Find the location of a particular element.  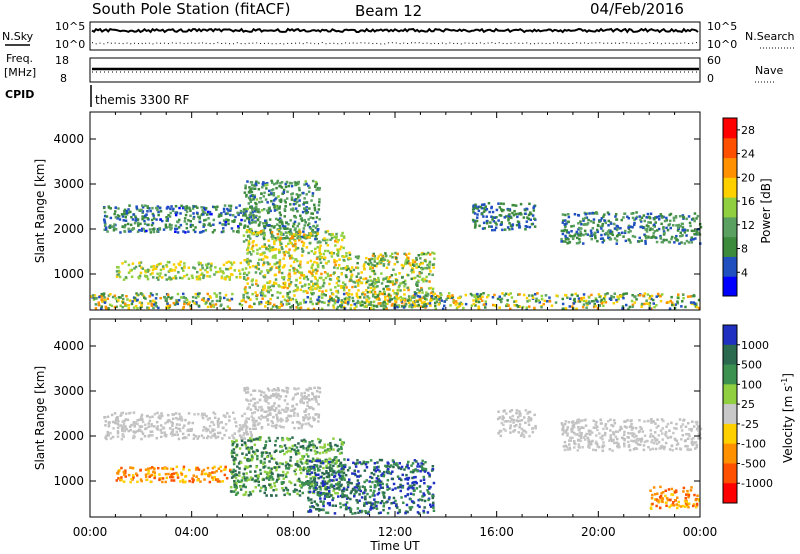

nsky-left-bottom: 10^0 is located at coordinates (70, 44).